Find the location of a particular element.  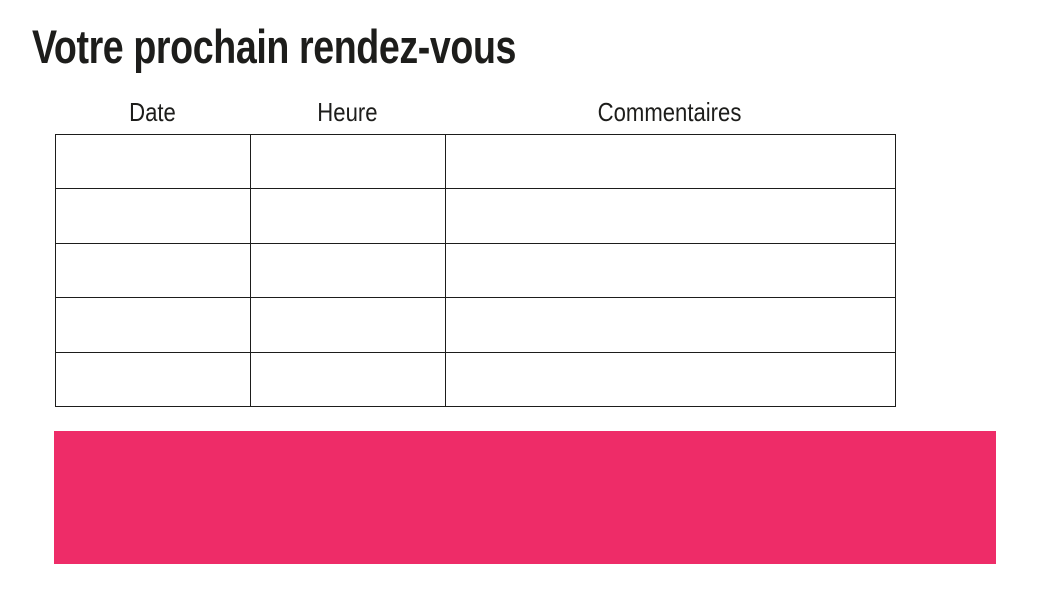

column-header-heure: Heure is located at coordinates (347, 112).